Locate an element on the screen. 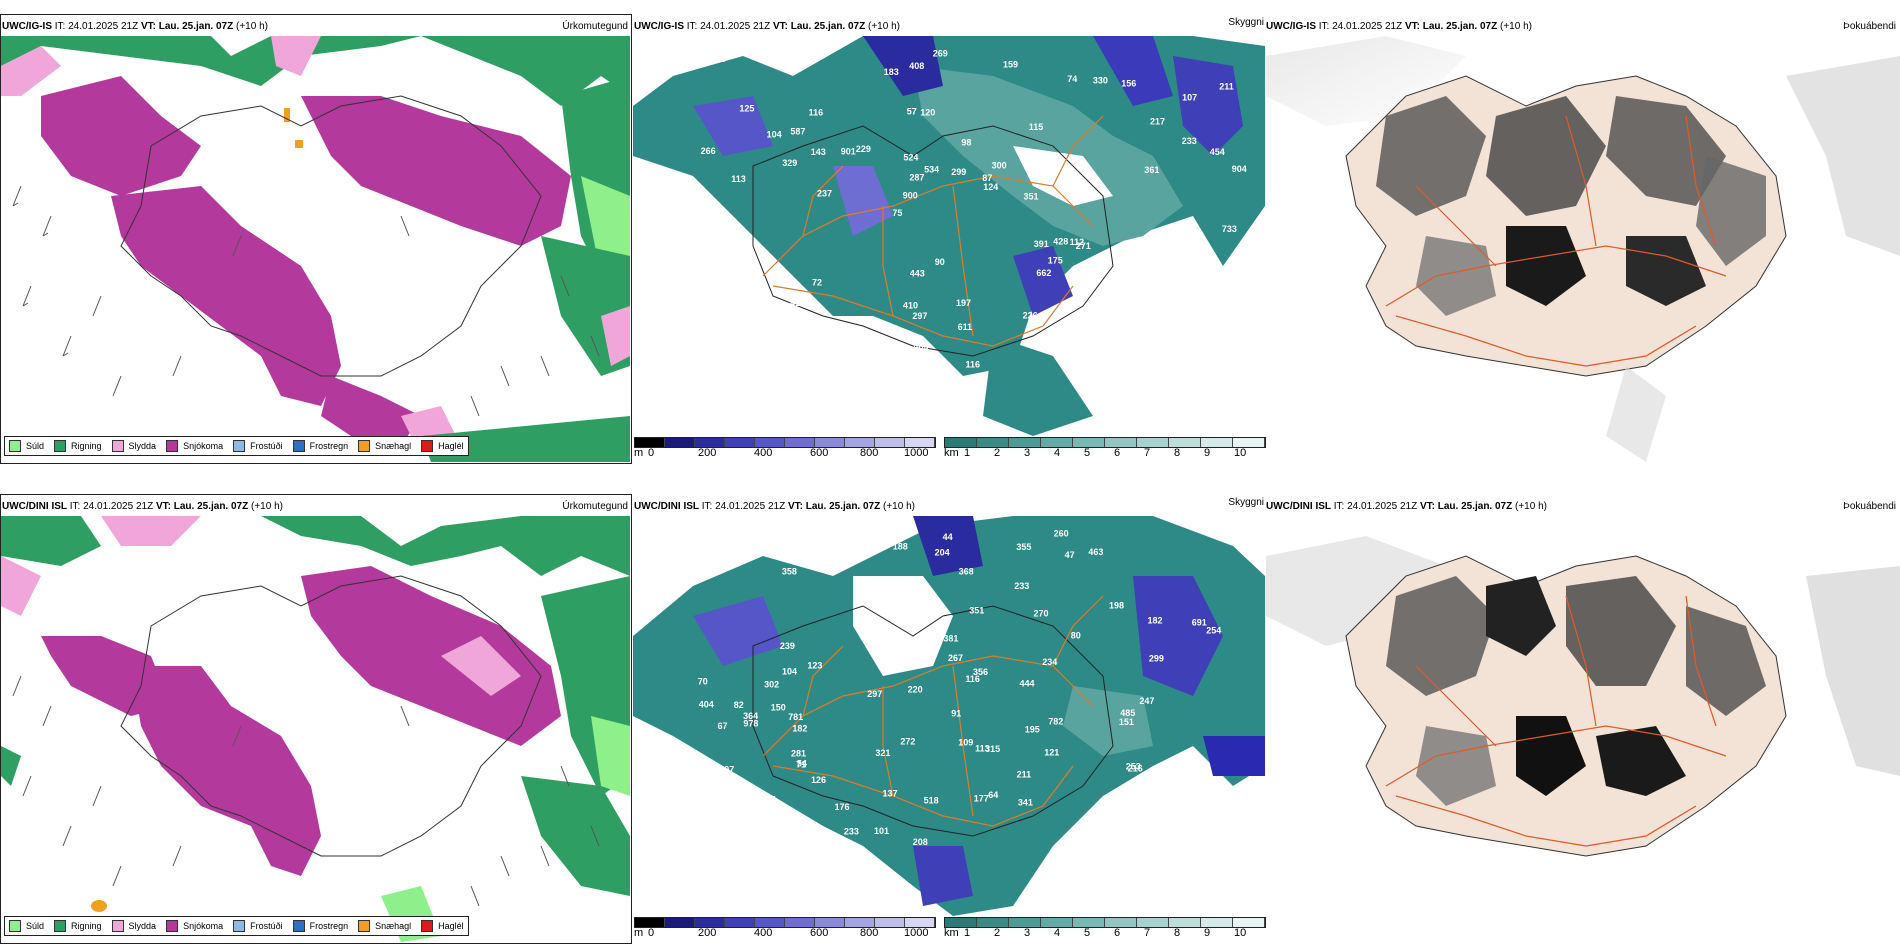  cloud-base-label: 144 is located at coordinates (1137, 347).